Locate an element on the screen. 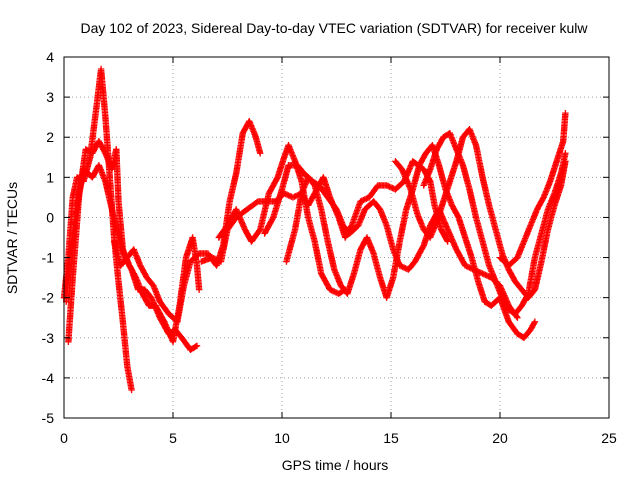 The width and height of the screenshot is (640, 480). series-pass-j-markers is located at coordinates (494, 223).